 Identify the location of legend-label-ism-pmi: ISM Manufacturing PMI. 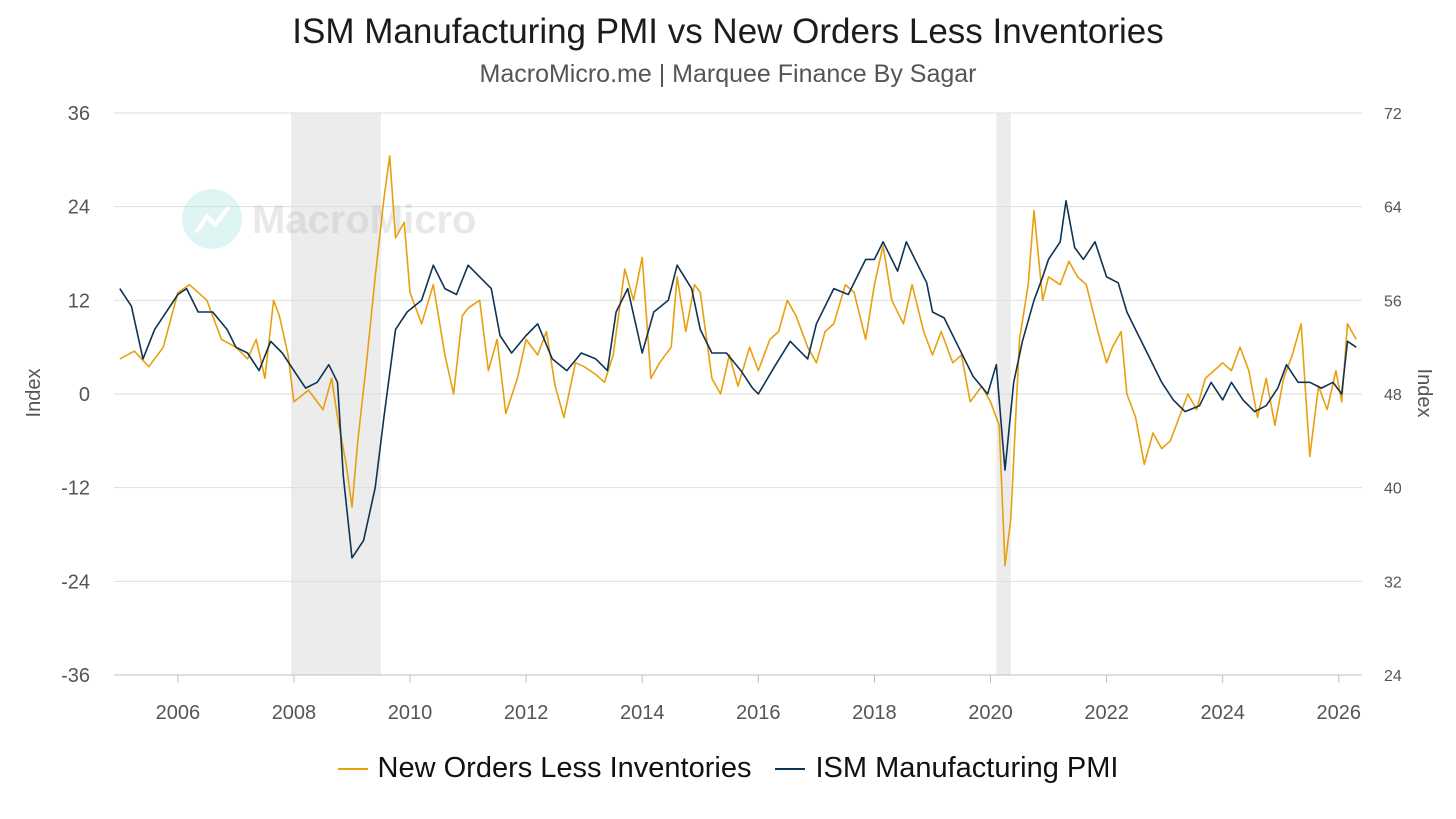
(967, 768).